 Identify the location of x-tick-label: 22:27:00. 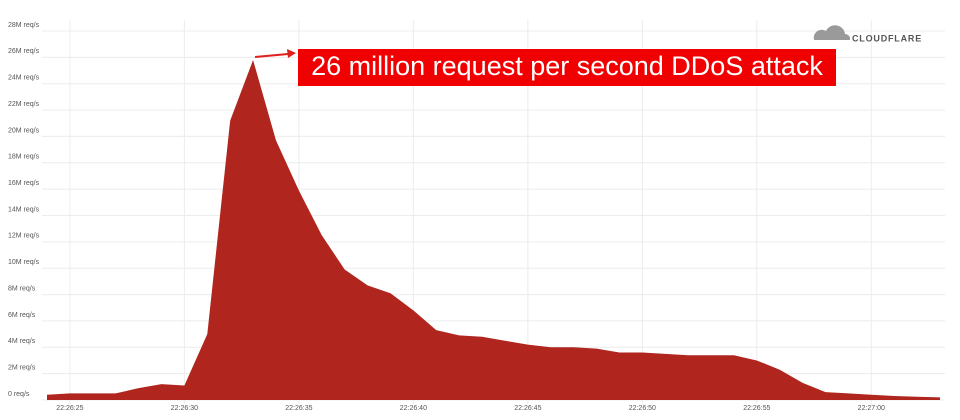
(871, 408).